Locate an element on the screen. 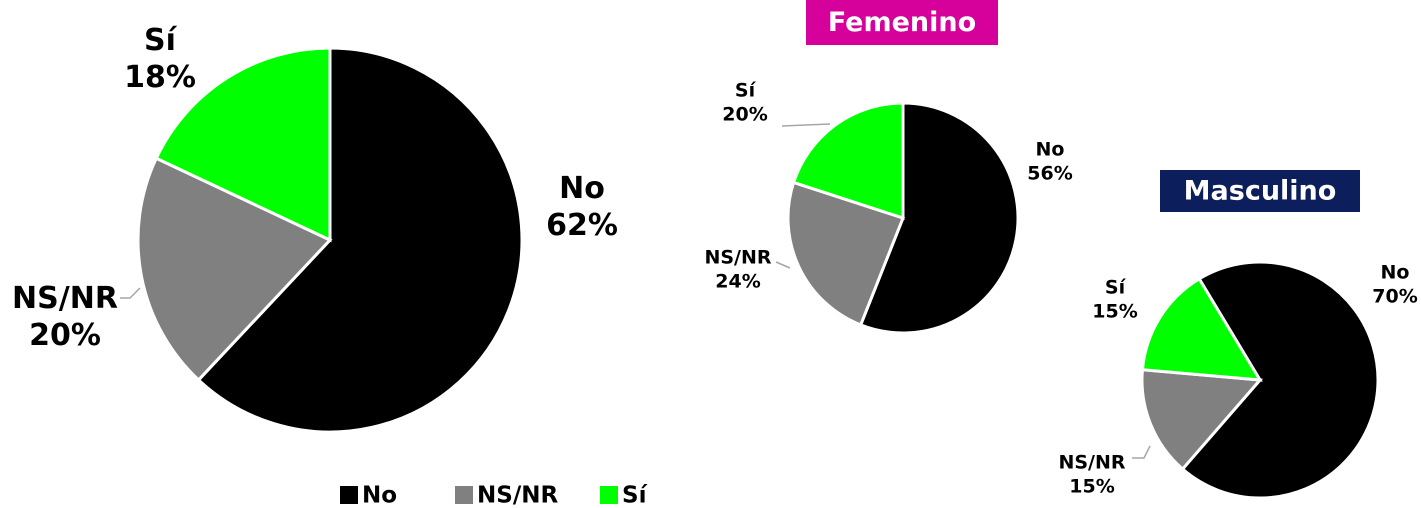 Image resolution: width=1421 pixels, height=508 pixels. slice-value: 24% is located at coordinates (737, 281).